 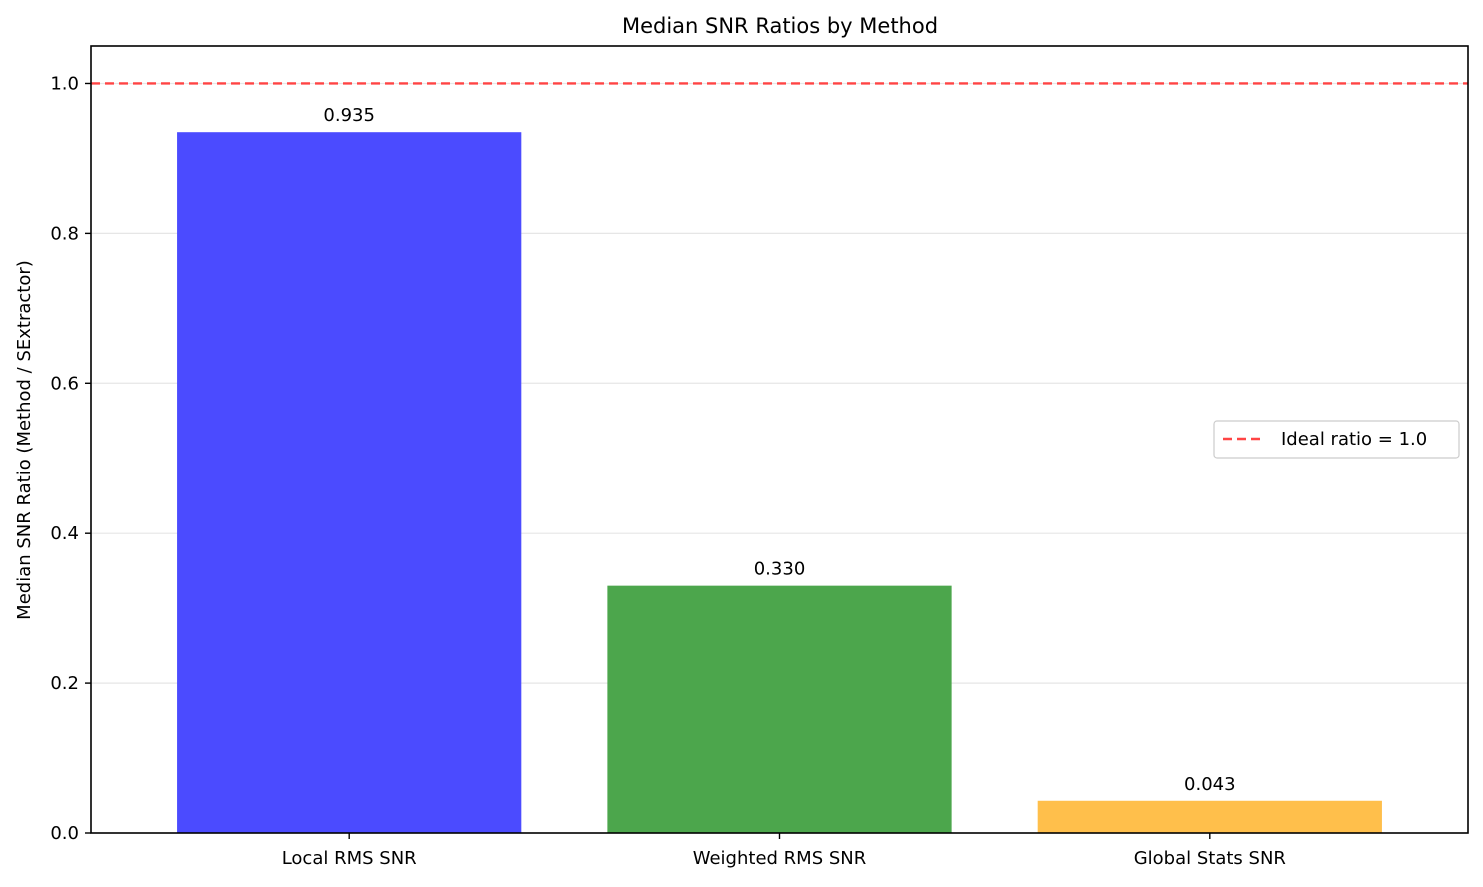 What do you see at coordinates (24, 440) in the screenshot?
I see `y-axis-label: Median SNR Ratio (Method / SExtractor)` at bounding box center [24, 440].